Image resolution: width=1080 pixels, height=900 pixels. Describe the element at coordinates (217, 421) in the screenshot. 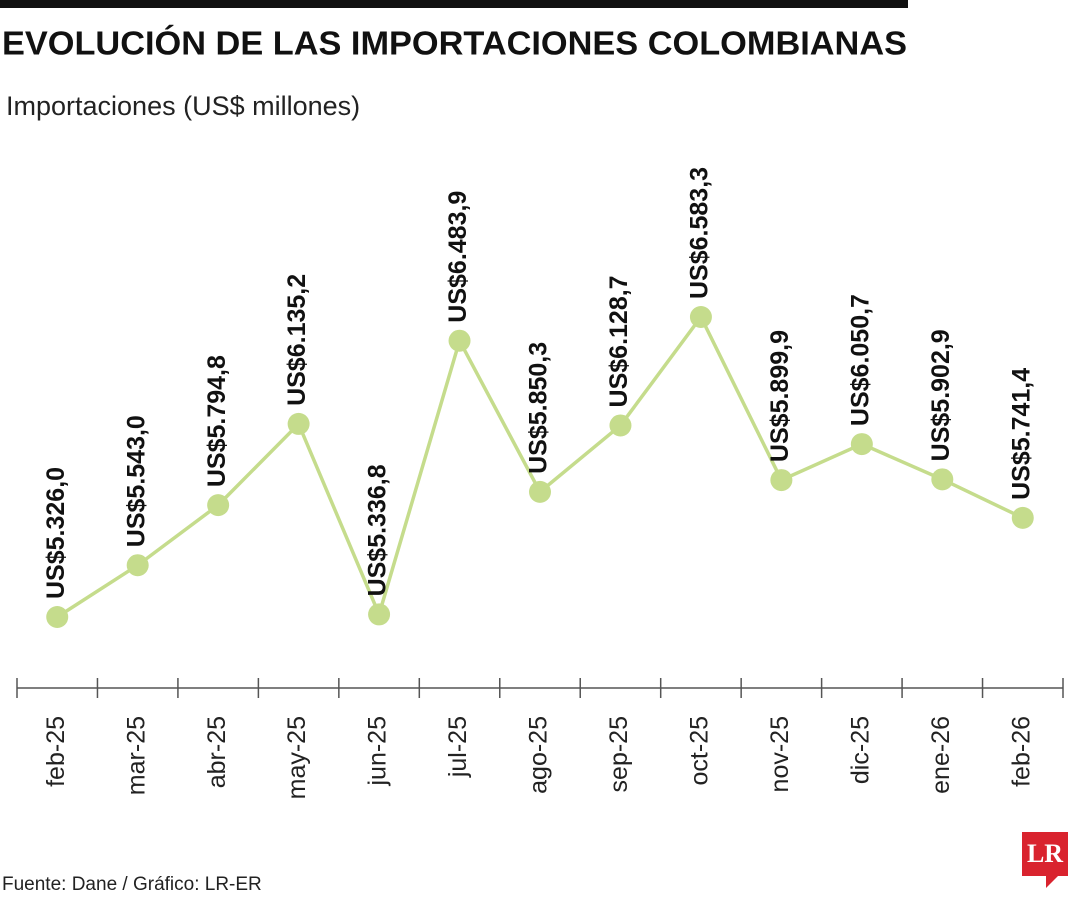

I see `value-label: US$5.794,8` at that location.